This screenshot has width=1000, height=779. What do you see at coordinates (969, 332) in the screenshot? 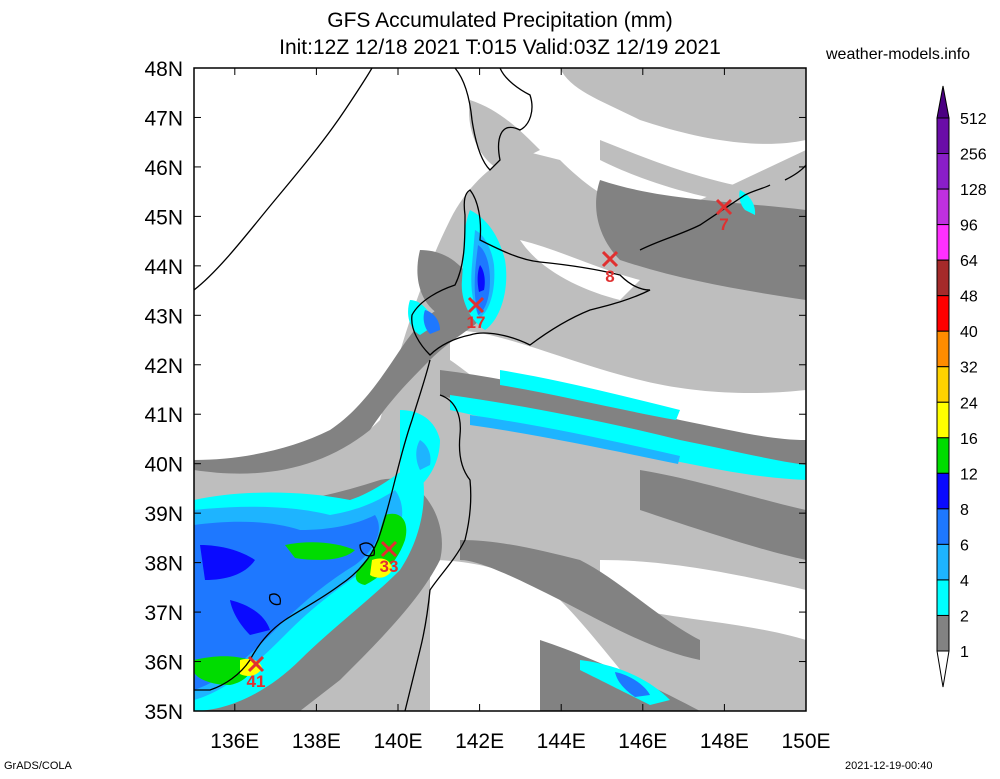
I see `colorbar-label: 40` at bounding box center [969, 332].